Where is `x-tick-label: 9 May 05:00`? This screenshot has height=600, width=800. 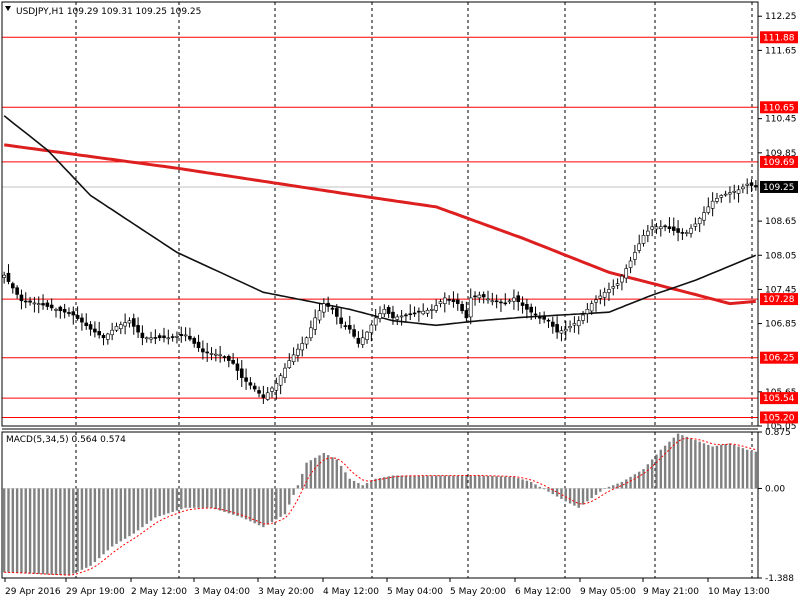 x-tick-label: 9 May 05:00 is located at coordinates (608, 592).